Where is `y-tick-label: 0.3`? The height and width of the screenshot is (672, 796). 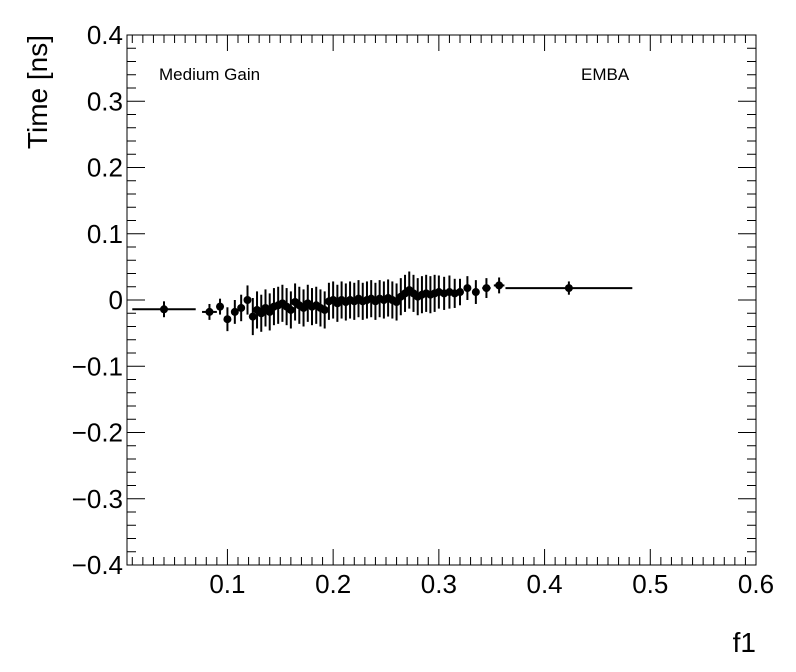 y-tick-label: 0.3 is located at coordinates (105, 101).